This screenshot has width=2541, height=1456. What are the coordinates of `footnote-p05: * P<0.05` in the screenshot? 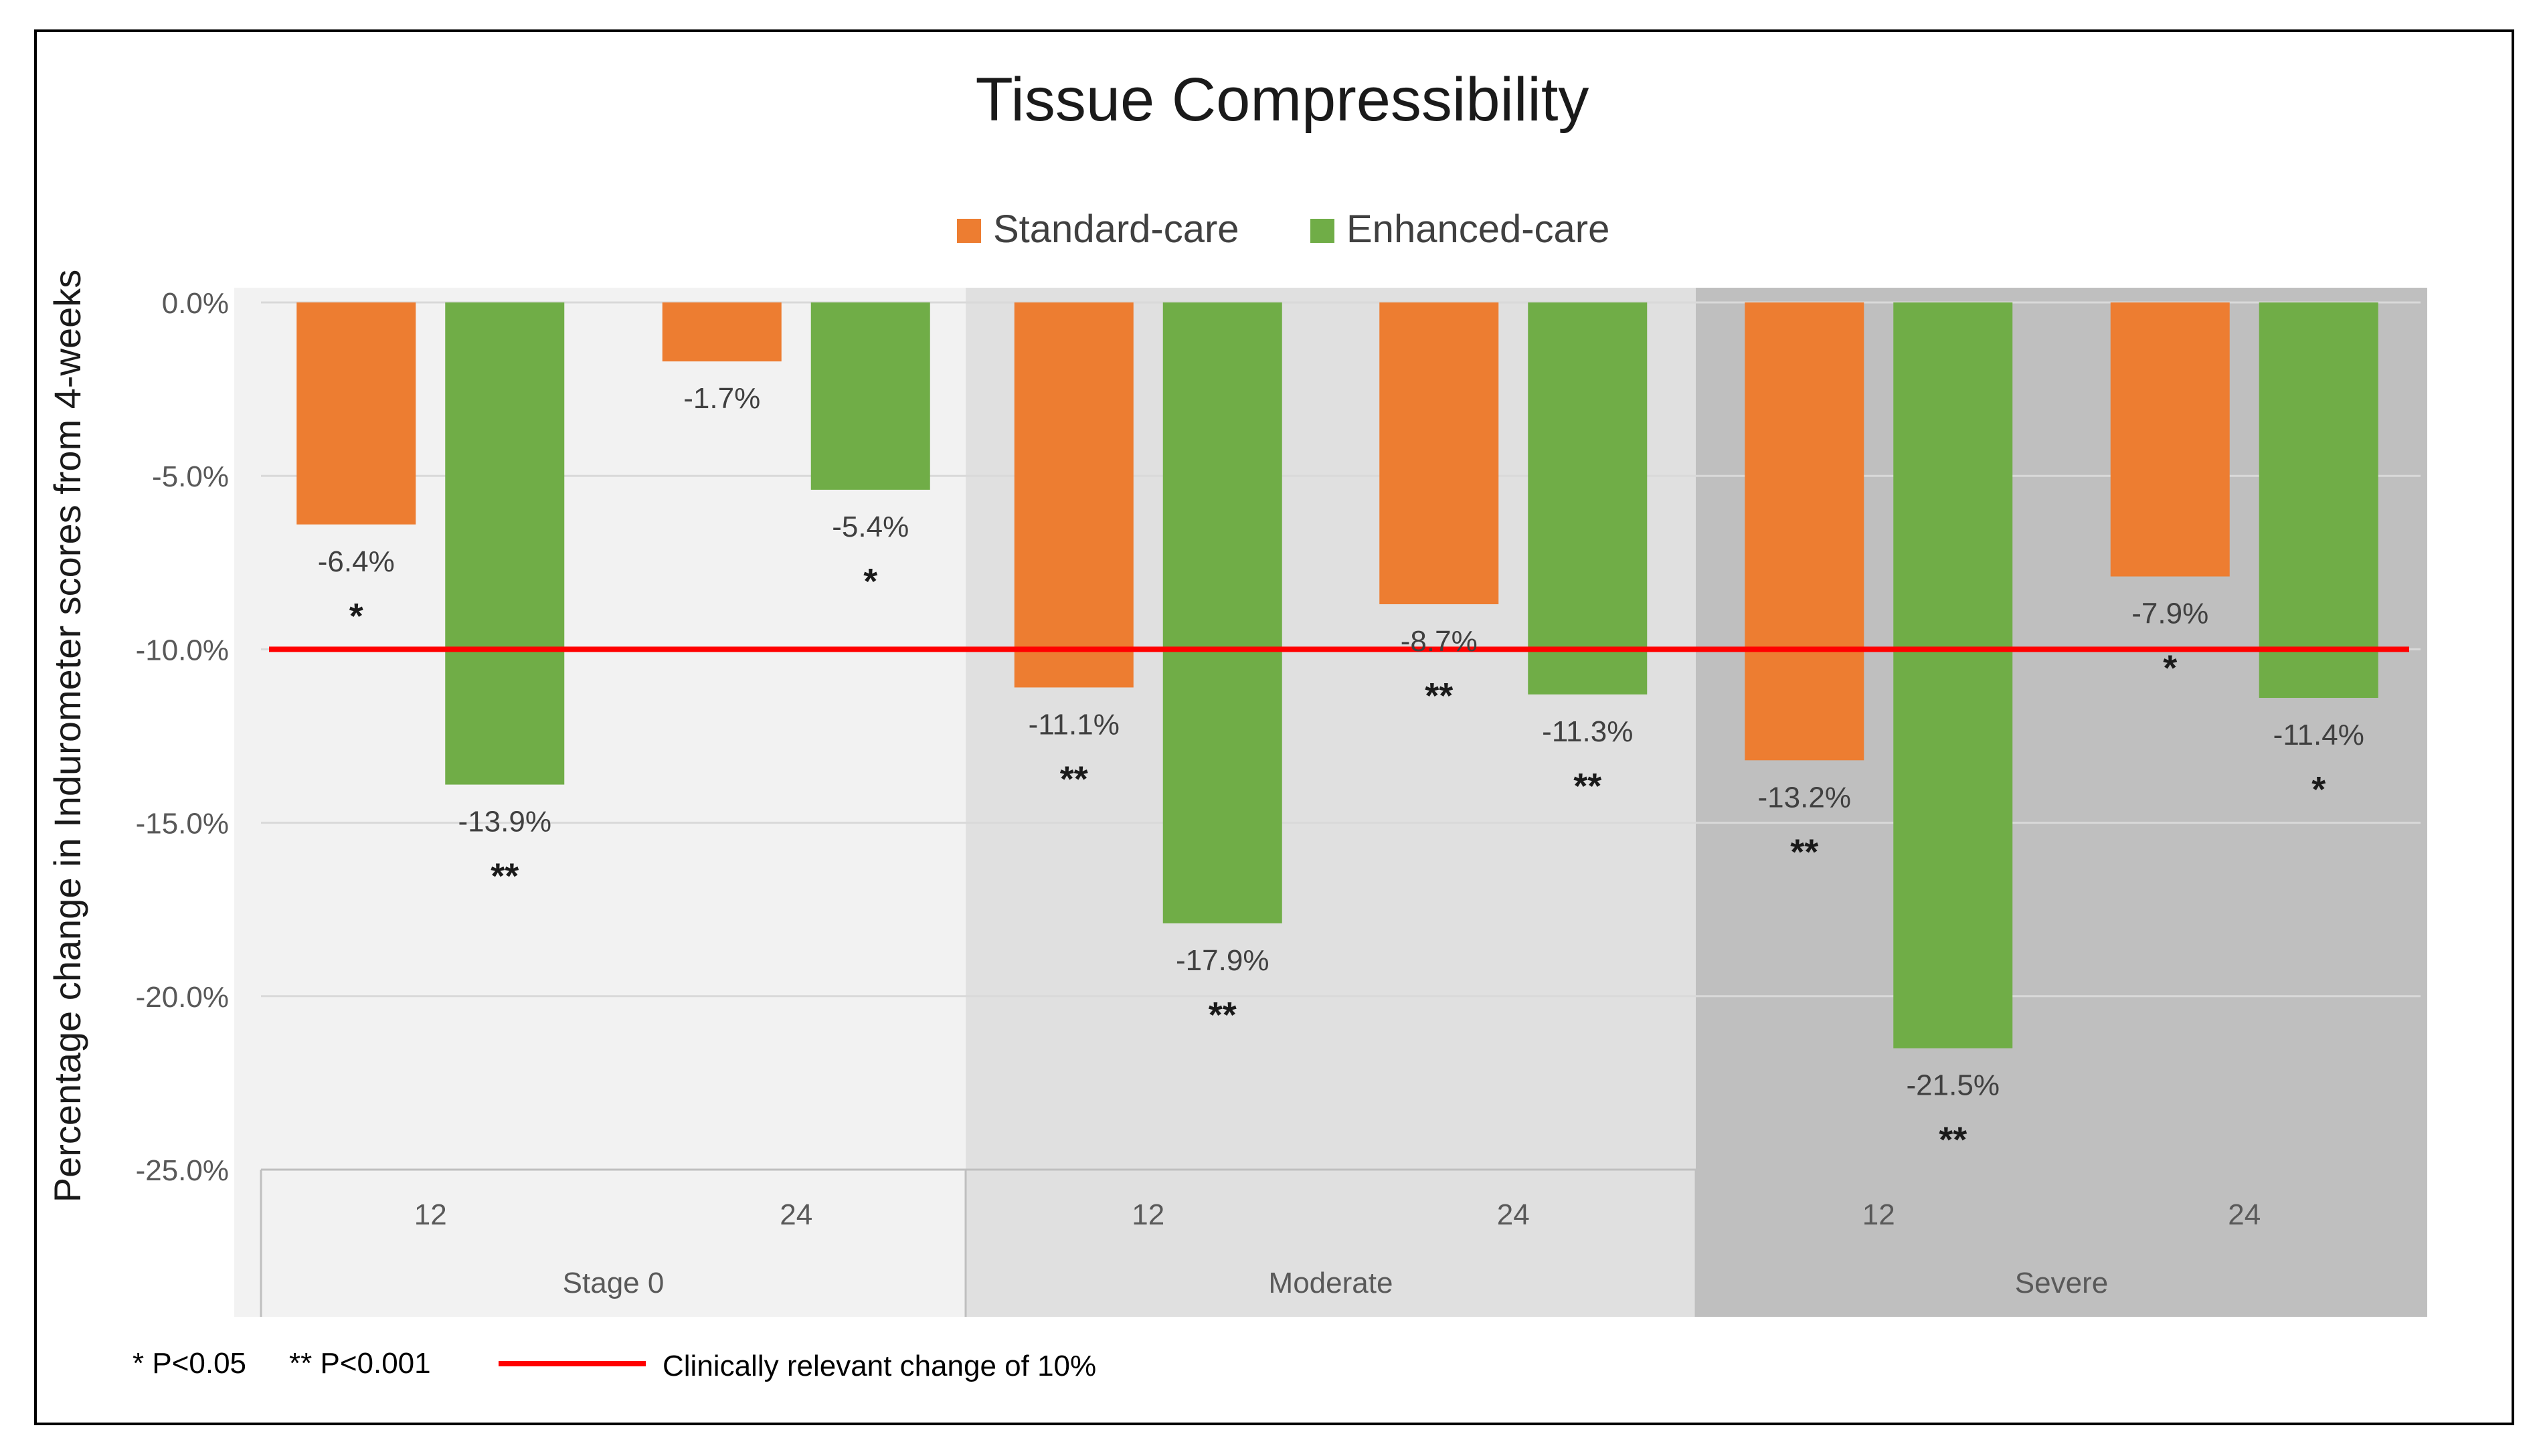 It's located at (189, 1363).